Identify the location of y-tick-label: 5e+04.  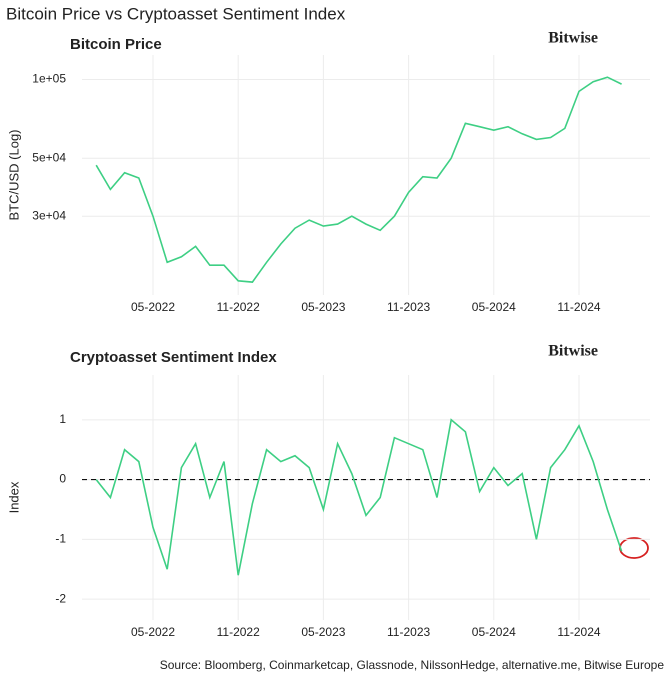
(49, 157).